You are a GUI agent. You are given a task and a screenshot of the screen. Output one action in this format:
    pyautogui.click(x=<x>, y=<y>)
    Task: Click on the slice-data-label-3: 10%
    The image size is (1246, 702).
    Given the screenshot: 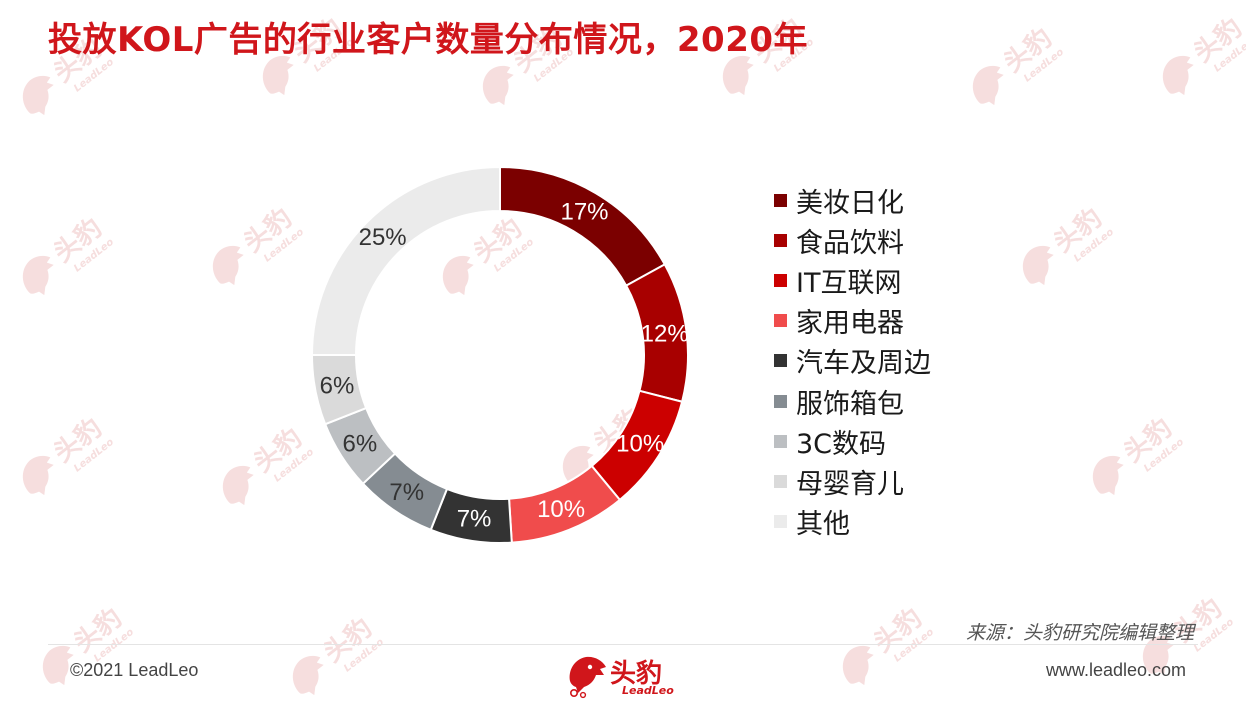 What is the action you would take?
    pyautogui.click(x=640, y=443)
    